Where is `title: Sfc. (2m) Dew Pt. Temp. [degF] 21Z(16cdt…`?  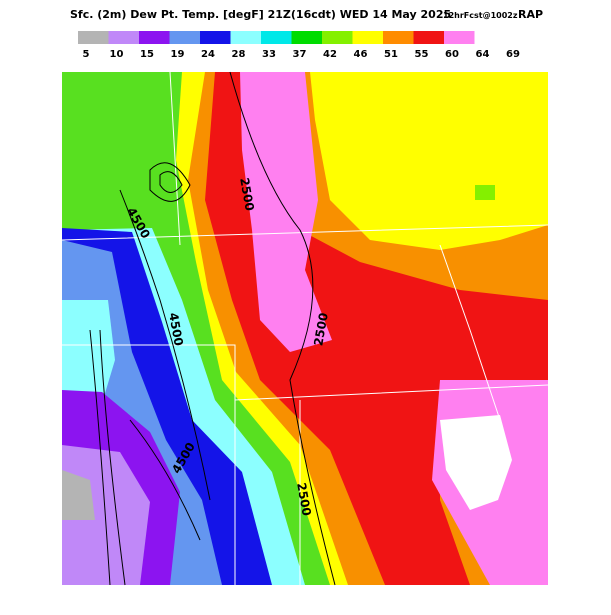
title: Sfc. (2m) Dew Pt. Temp. [degF] 21Z(16cdt… is located at coordinates (260, 14).